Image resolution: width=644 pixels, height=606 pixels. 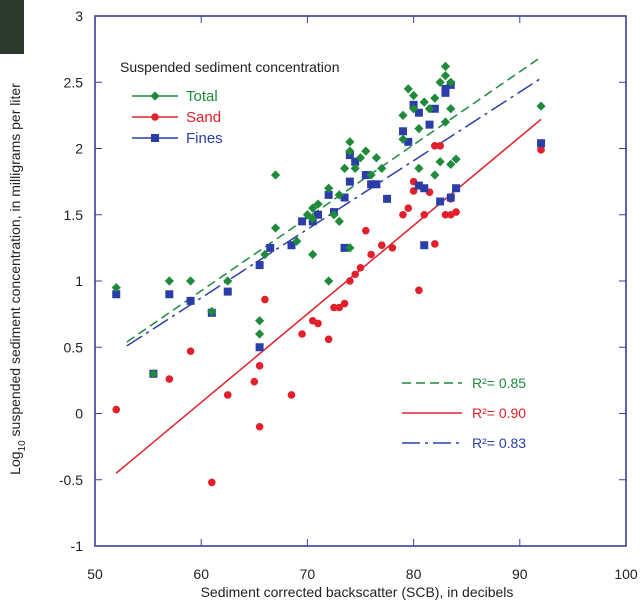 What do you see at coordinates (499, 413) in the screenshot?
I see `r2-label-sand: R²= 0.90` at bounding box center [499, 413].